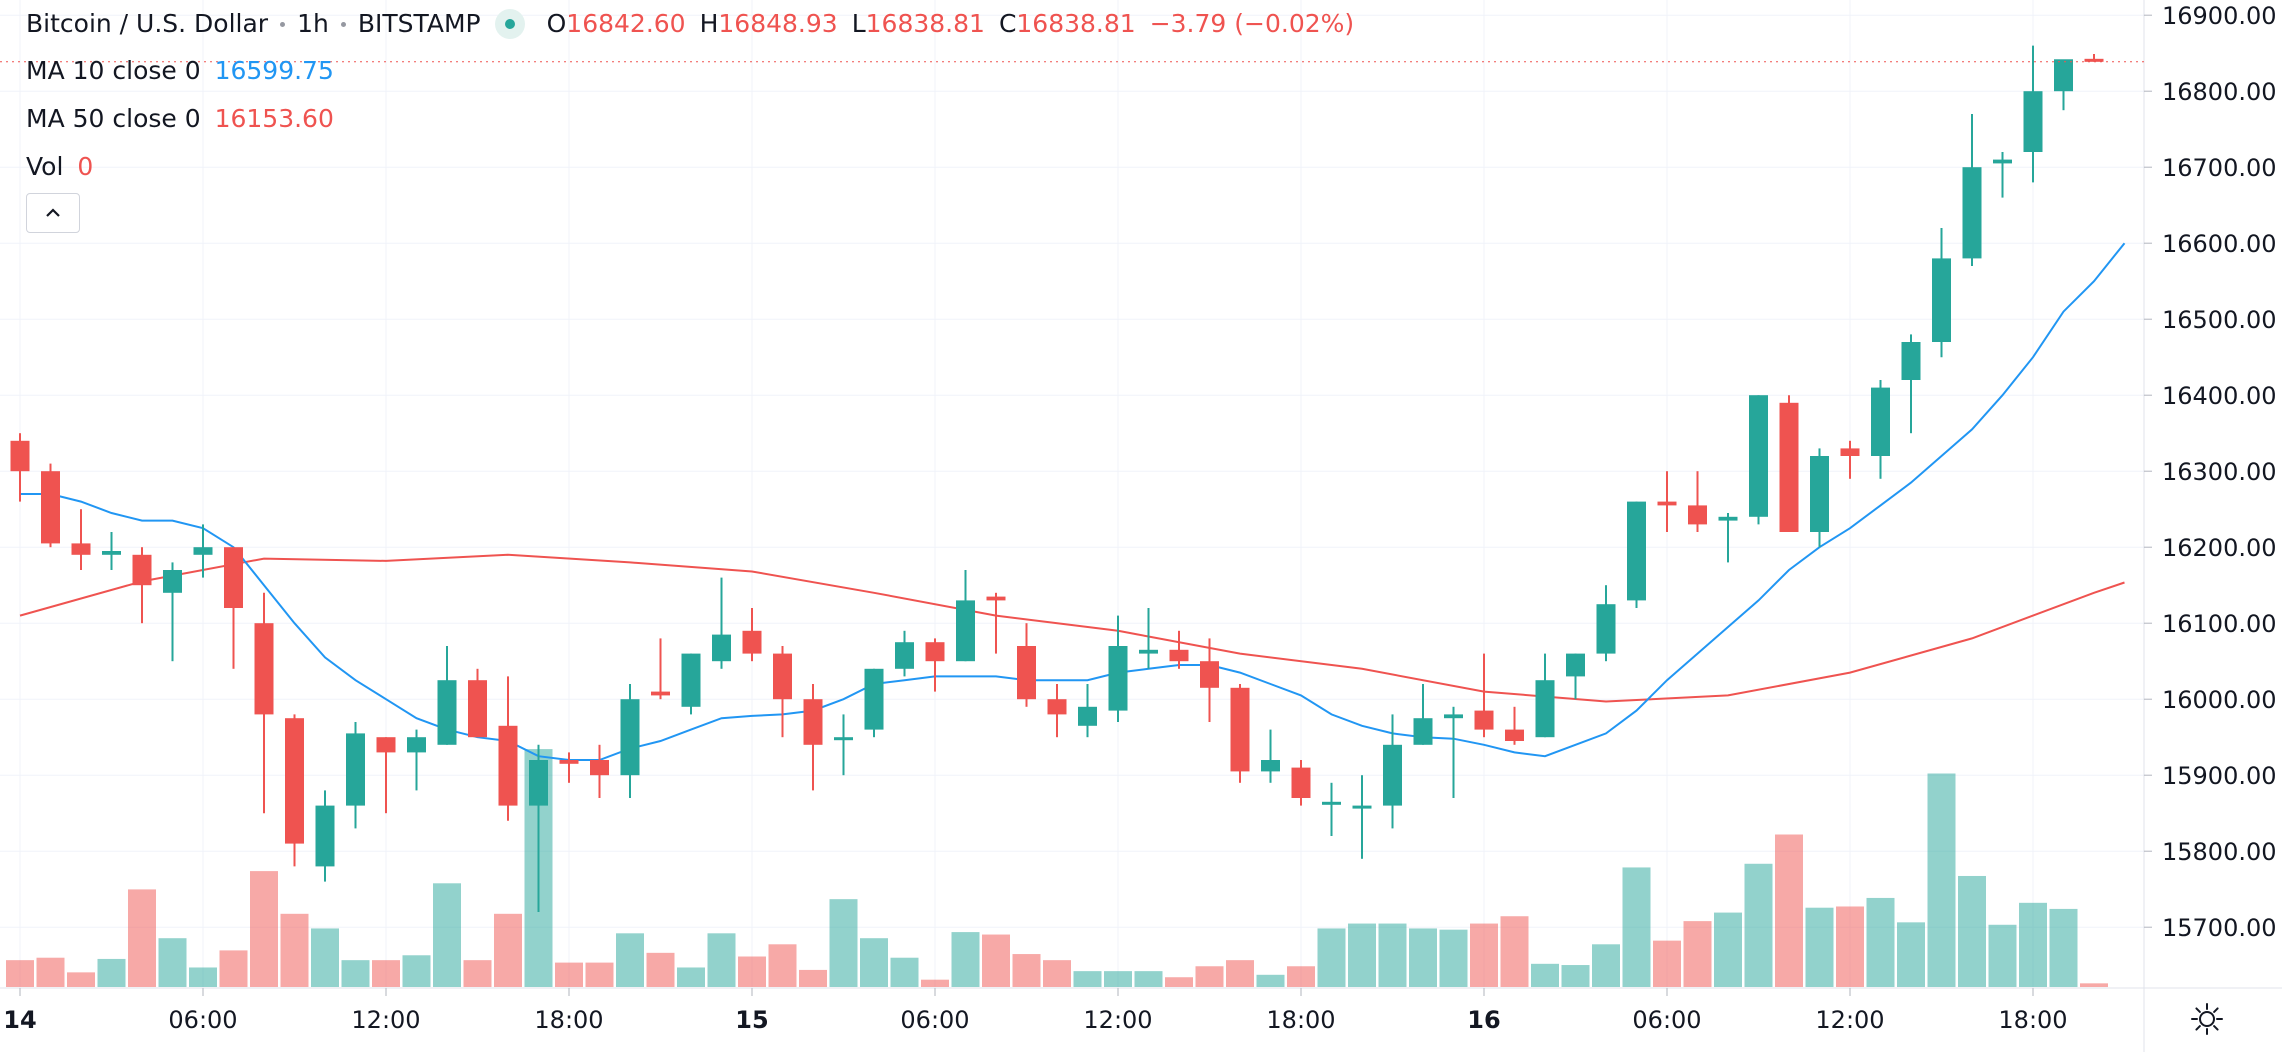 The image size is (2282, 1052). Describe the element at coordinates (53, 213) in the screenshot. I see `collapse-legend-button` at that location.